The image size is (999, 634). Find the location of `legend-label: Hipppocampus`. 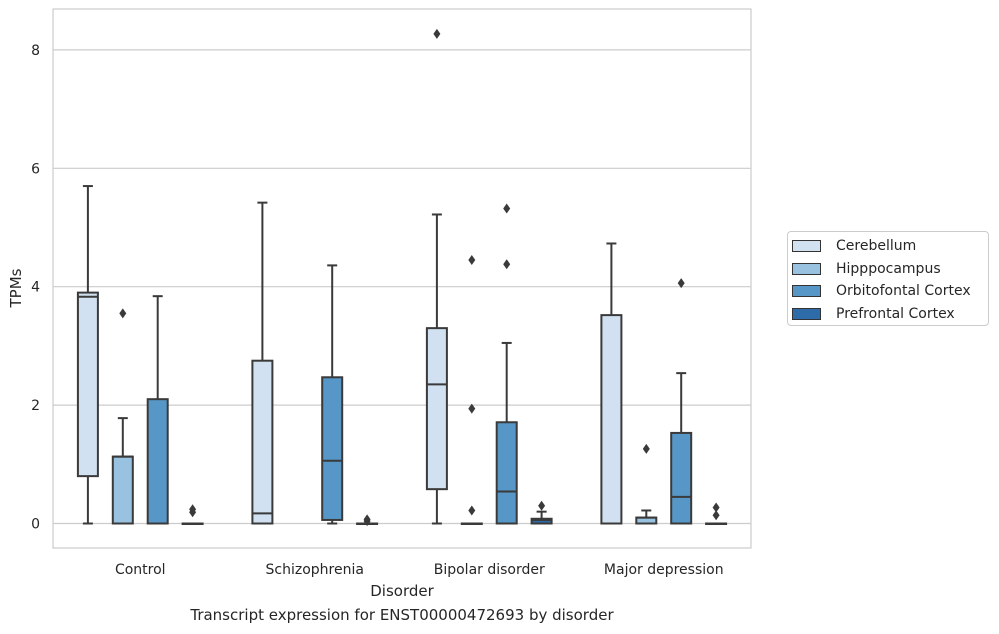

legend-label: Hipppocampus is located at coordinates (888, 268).